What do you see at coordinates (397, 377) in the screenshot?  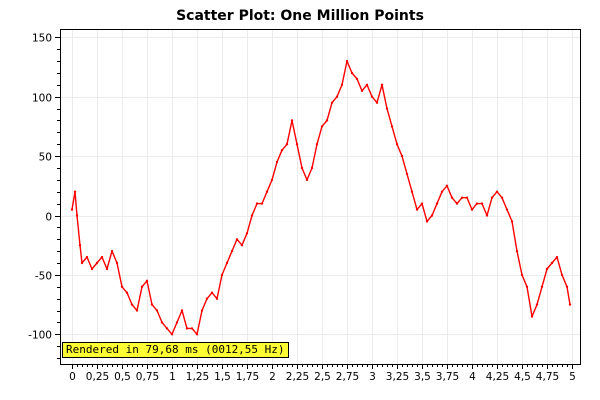 I see `x-tick-label: 3,25` at bounding box center [397, 377].